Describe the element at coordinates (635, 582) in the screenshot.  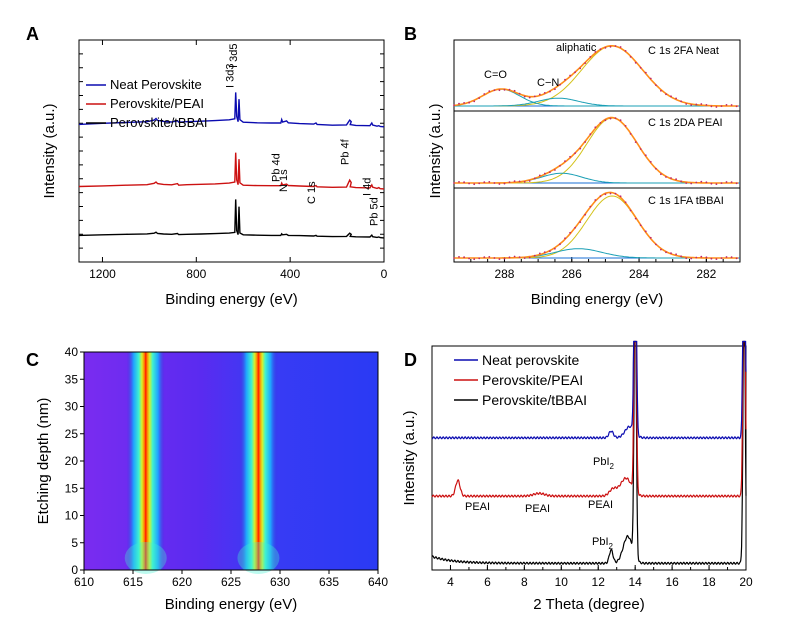
I see `x-tick-label: 14` at that location.